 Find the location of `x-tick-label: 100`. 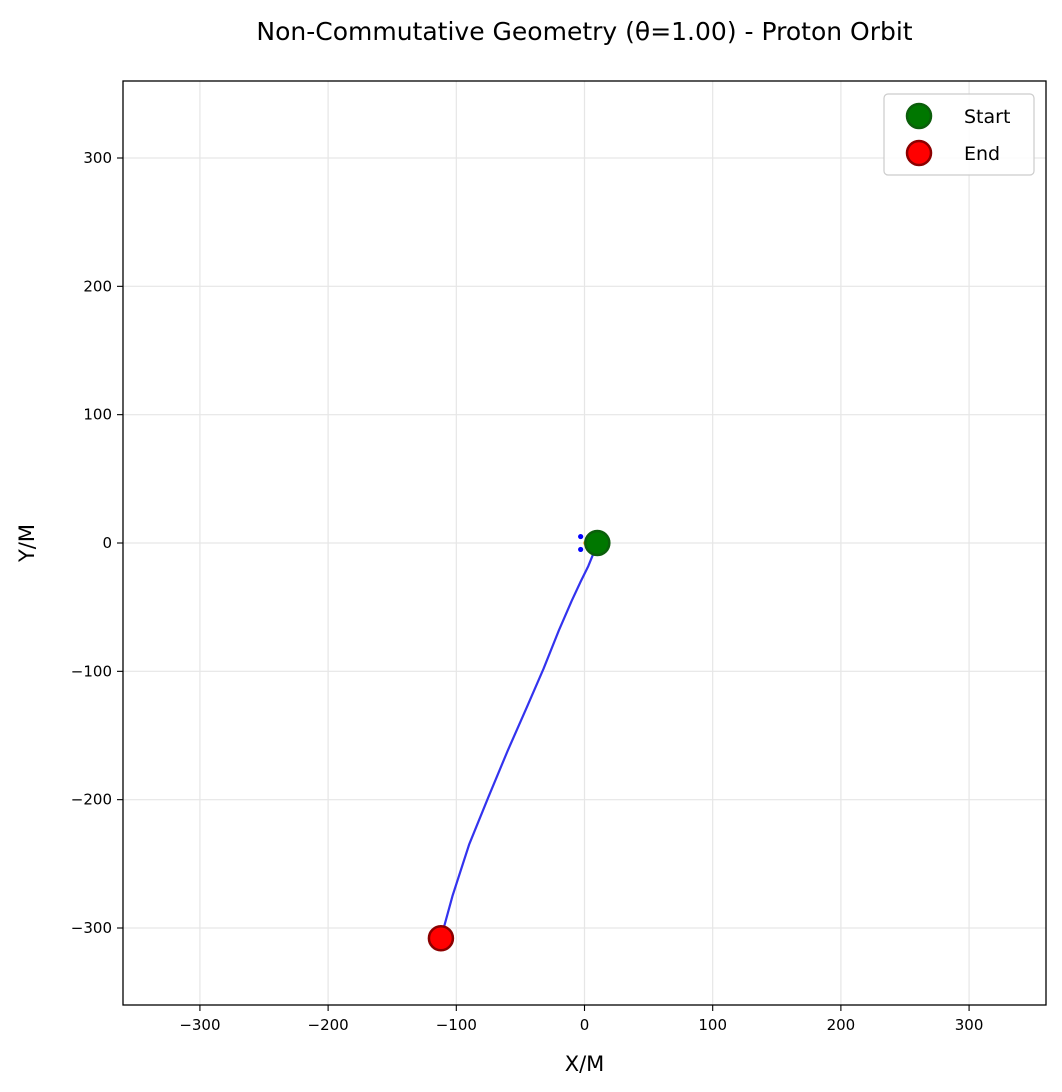

x-tick-label: 100 is located at coordinates (712, 1025).